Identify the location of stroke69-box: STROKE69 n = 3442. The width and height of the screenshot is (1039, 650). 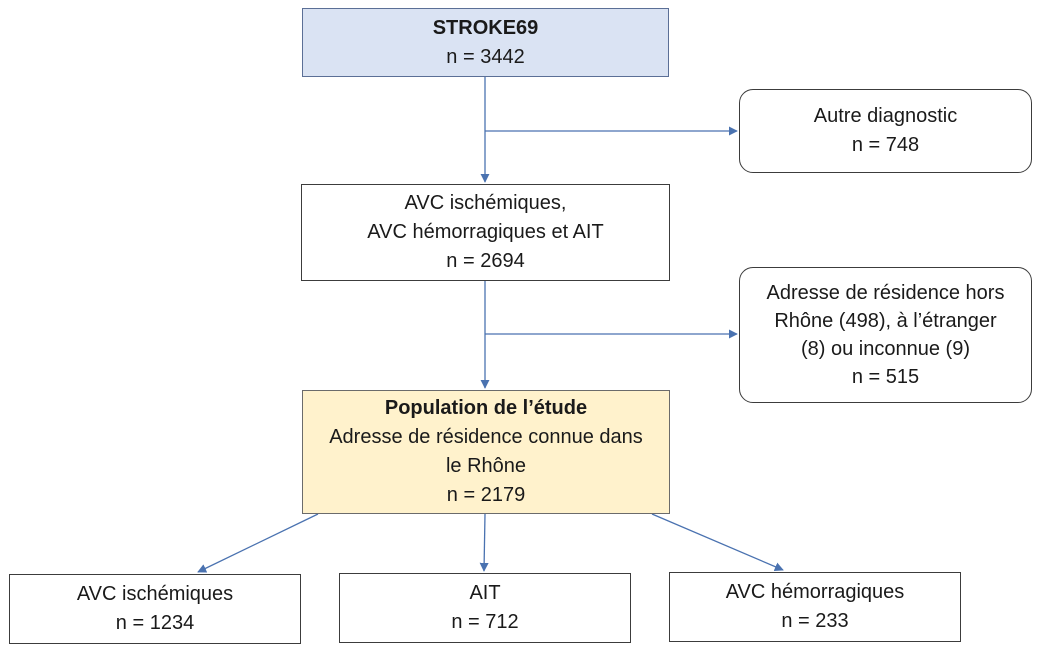
(485, 42).